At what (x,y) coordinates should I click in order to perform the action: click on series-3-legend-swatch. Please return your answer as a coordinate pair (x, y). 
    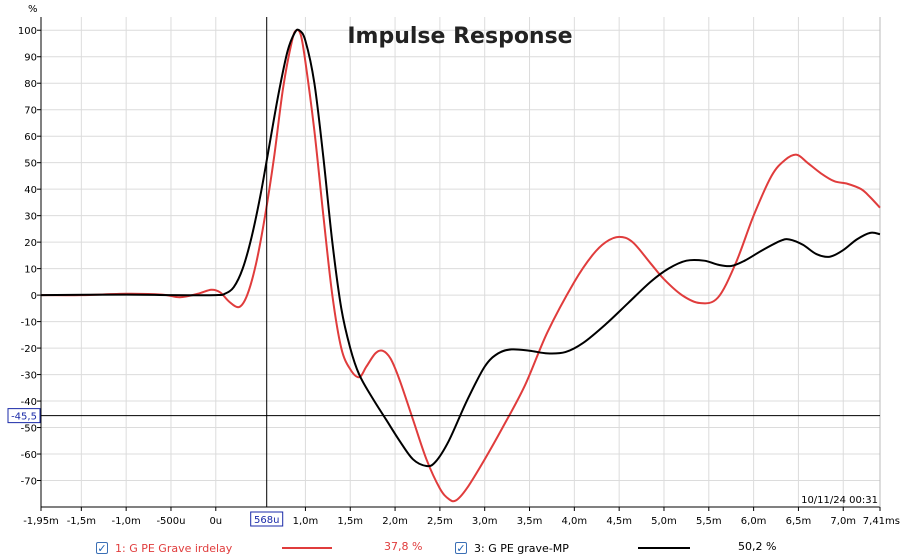
    Looking at the image, I should click on (664, 548).